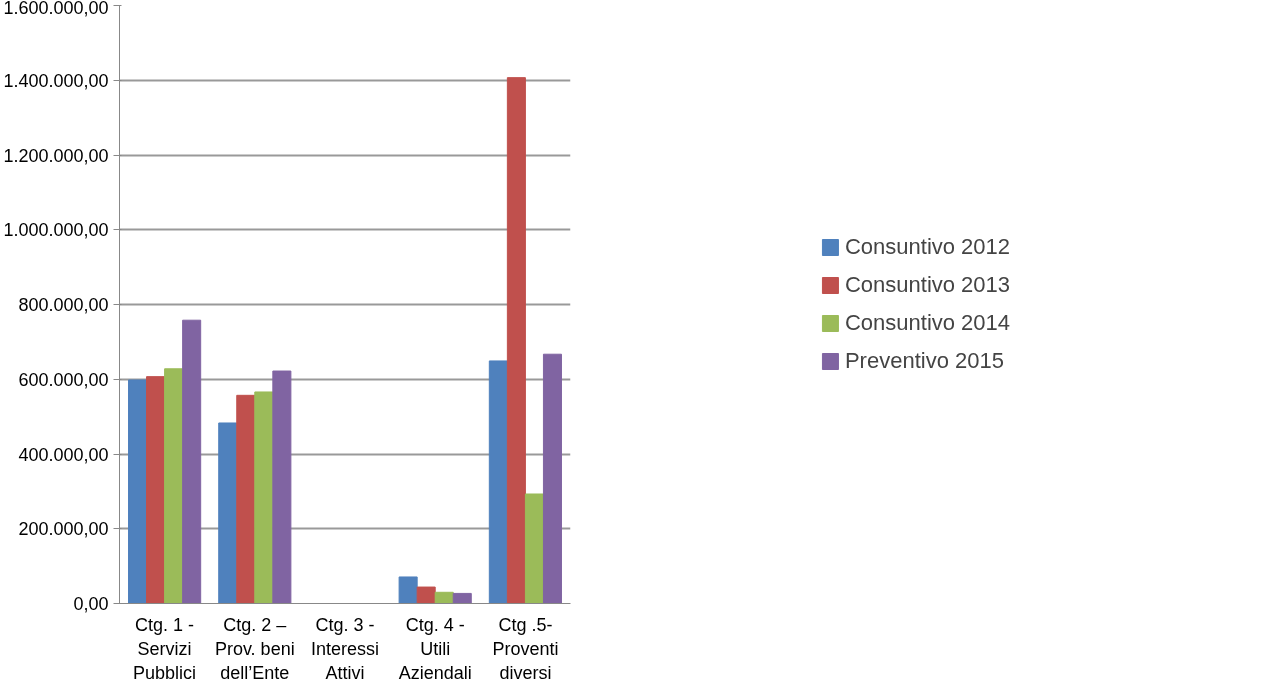 The width and height of the screenshot is (1265, 689). What do you see at coordinates (924, 361) in the screenshot?
I see `legend-label: Preventivo 2015` at bounding box center [924, 361].